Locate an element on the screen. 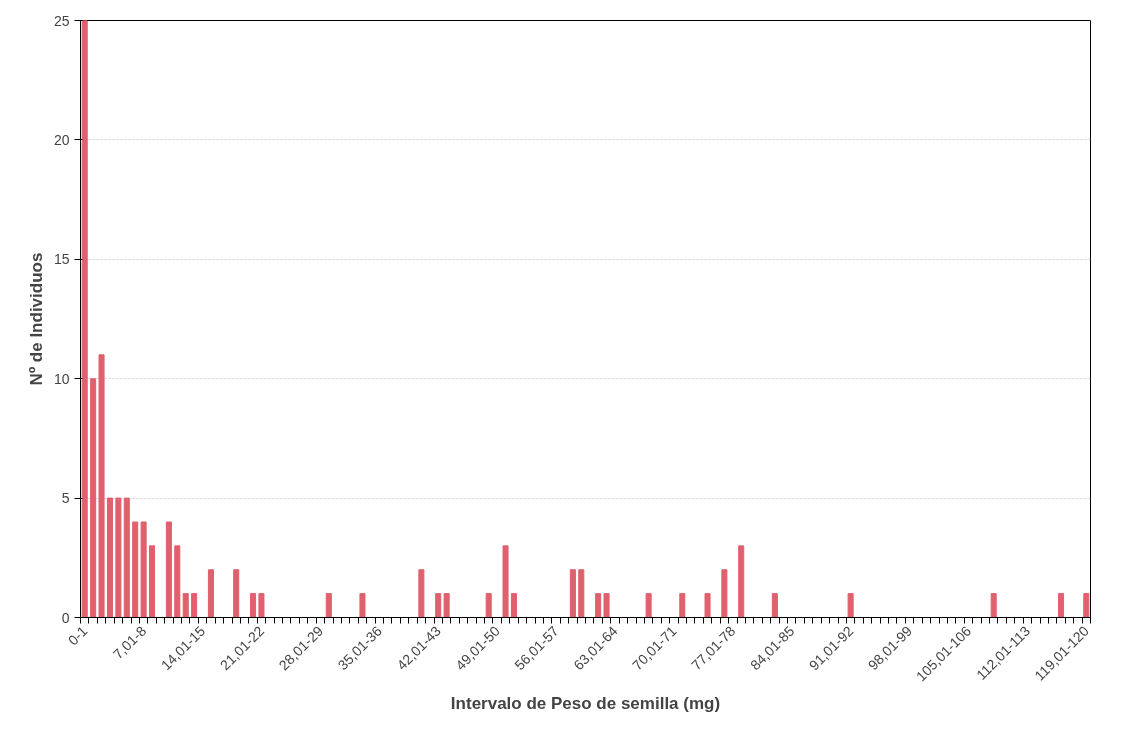 The image size is (1133, 730). y-tick-label: 15 is located at coordinates (61, 259).